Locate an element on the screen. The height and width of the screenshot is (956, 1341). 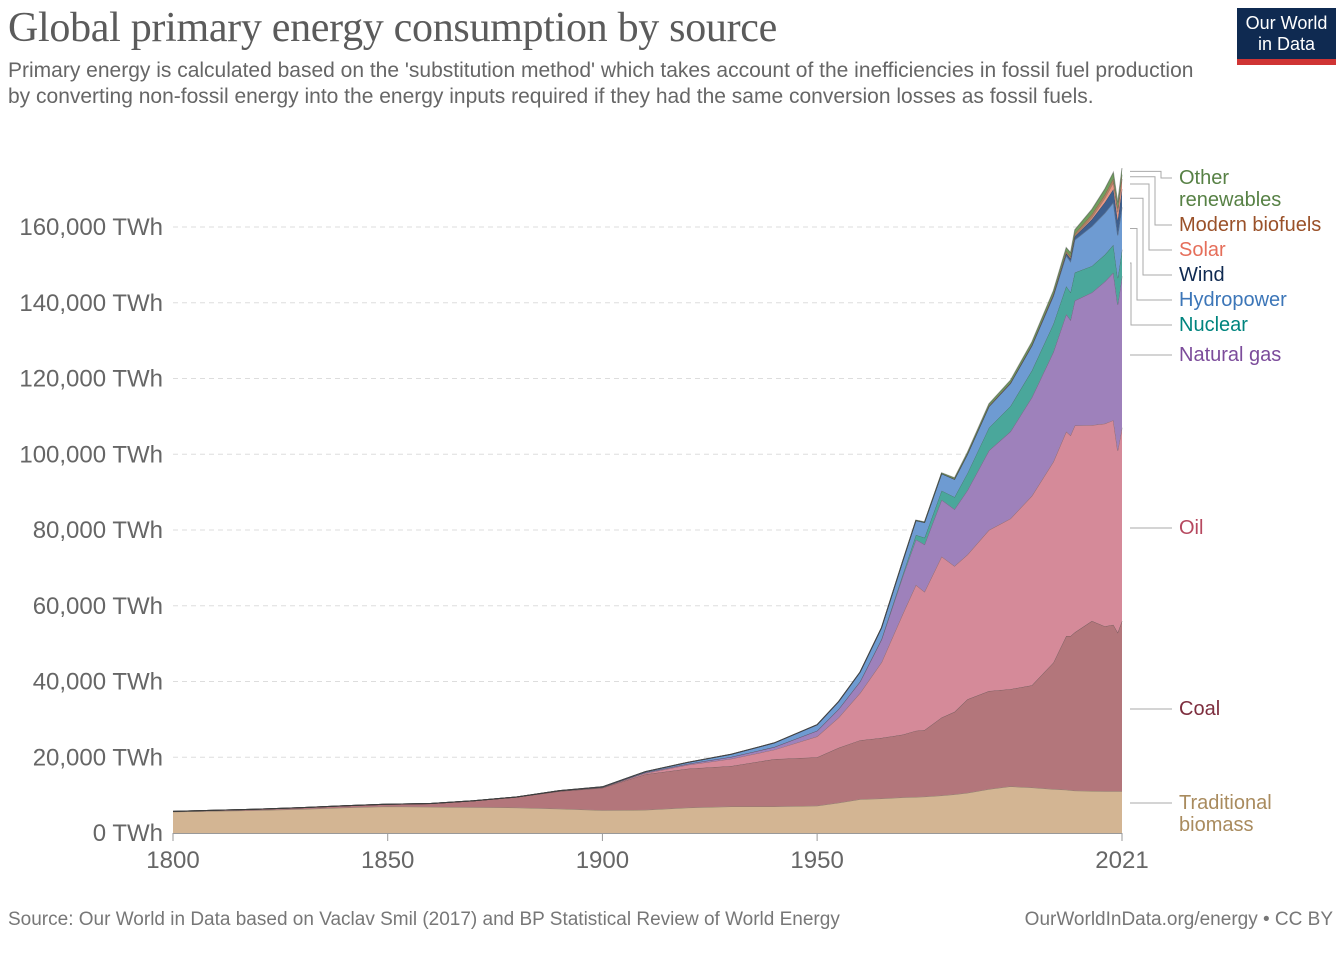
area-traditional-biomass is located at coordinates (647, 809).